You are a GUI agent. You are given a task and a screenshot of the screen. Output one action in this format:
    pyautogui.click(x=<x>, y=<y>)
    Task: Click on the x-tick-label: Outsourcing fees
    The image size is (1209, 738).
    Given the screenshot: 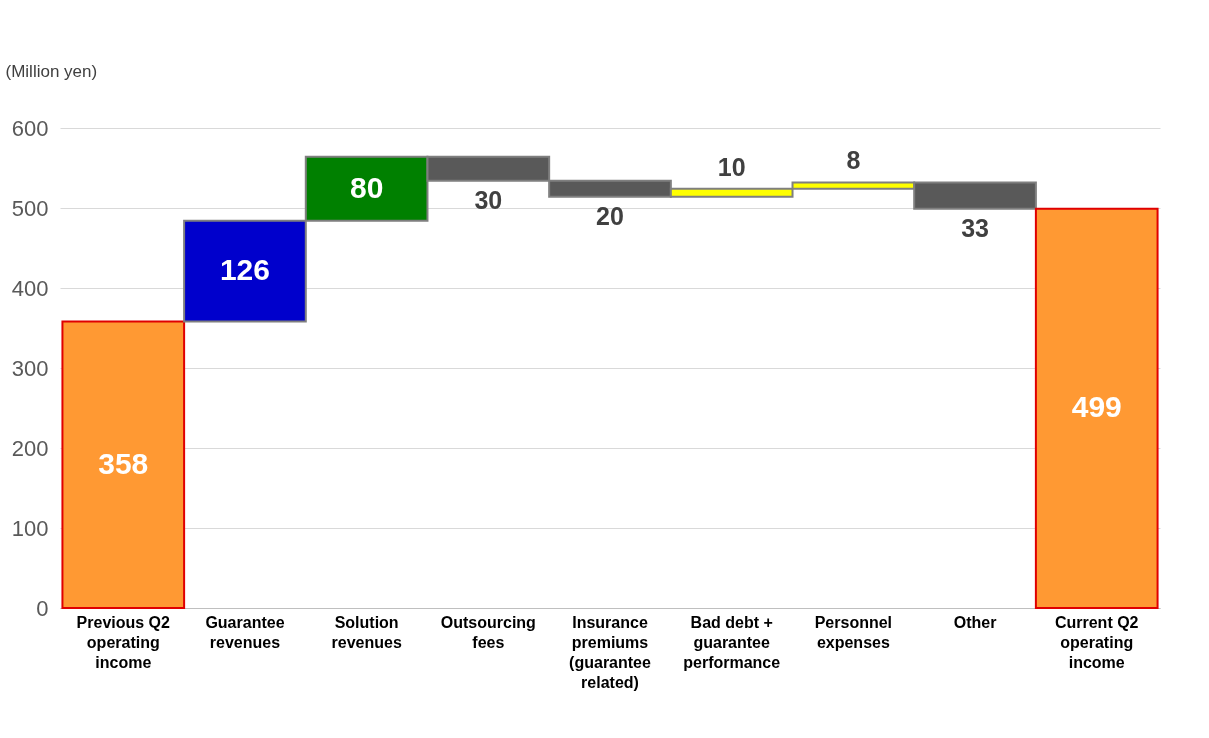 What is the action you would take?
    pyautogui.click(x=488, y=632)
    